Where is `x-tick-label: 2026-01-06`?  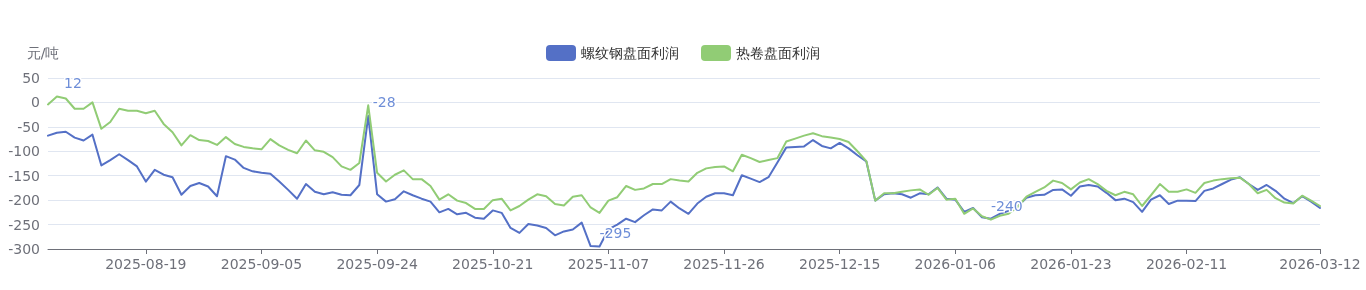
x-tick-label: 2026-01-06 is located at coordinates (955, 264).